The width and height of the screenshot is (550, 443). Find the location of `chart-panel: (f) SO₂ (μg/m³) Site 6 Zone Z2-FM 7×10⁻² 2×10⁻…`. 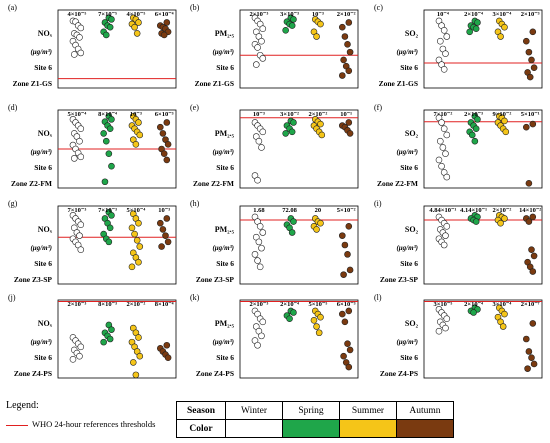

chart-panel: (f) SO₂ (μg/m³) Site 6 Zone Z2-FM 7×10⁻² 2×10⁻… is located at coordinates (458, 146).